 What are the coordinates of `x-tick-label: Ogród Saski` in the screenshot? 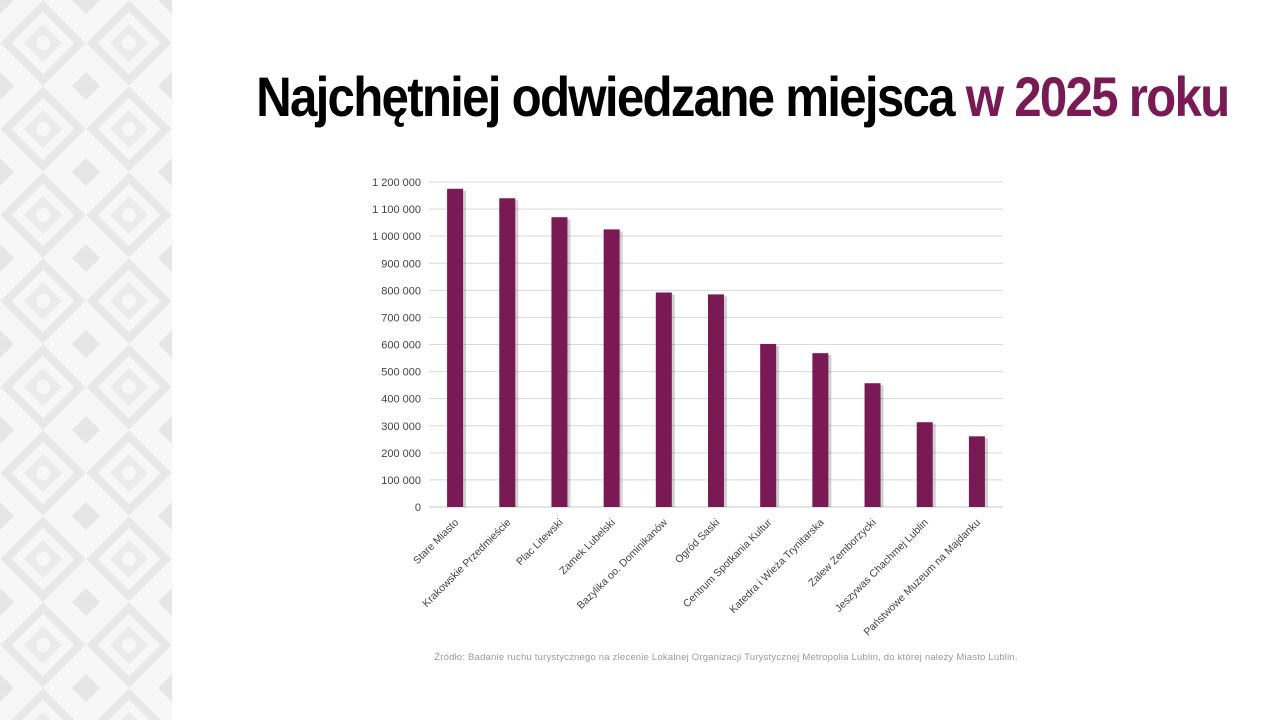 It's located at (697, 541).